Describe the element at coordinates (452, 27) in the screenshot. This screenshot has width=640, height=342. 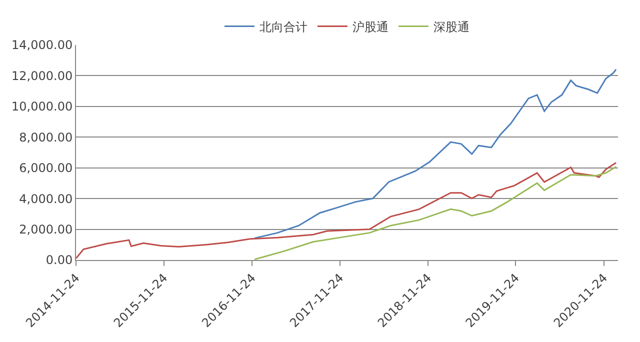
I see `legend-label: 深股通` at that location.